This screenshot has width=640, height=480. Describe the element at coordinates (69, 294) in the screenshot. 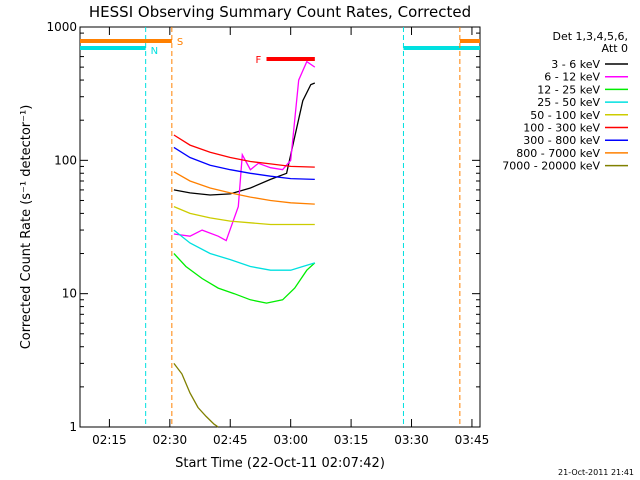

I see `y-tick-label: 10` at that location.